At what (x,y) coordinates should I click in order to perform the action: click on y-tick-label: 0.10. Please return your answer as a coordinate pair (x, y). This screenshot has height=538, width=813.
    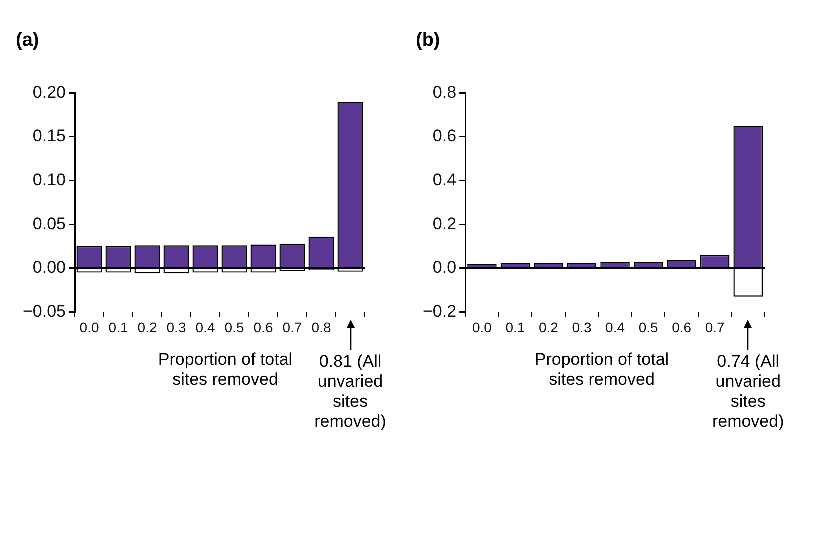
    Looking at the image, I should click on (49, 180).